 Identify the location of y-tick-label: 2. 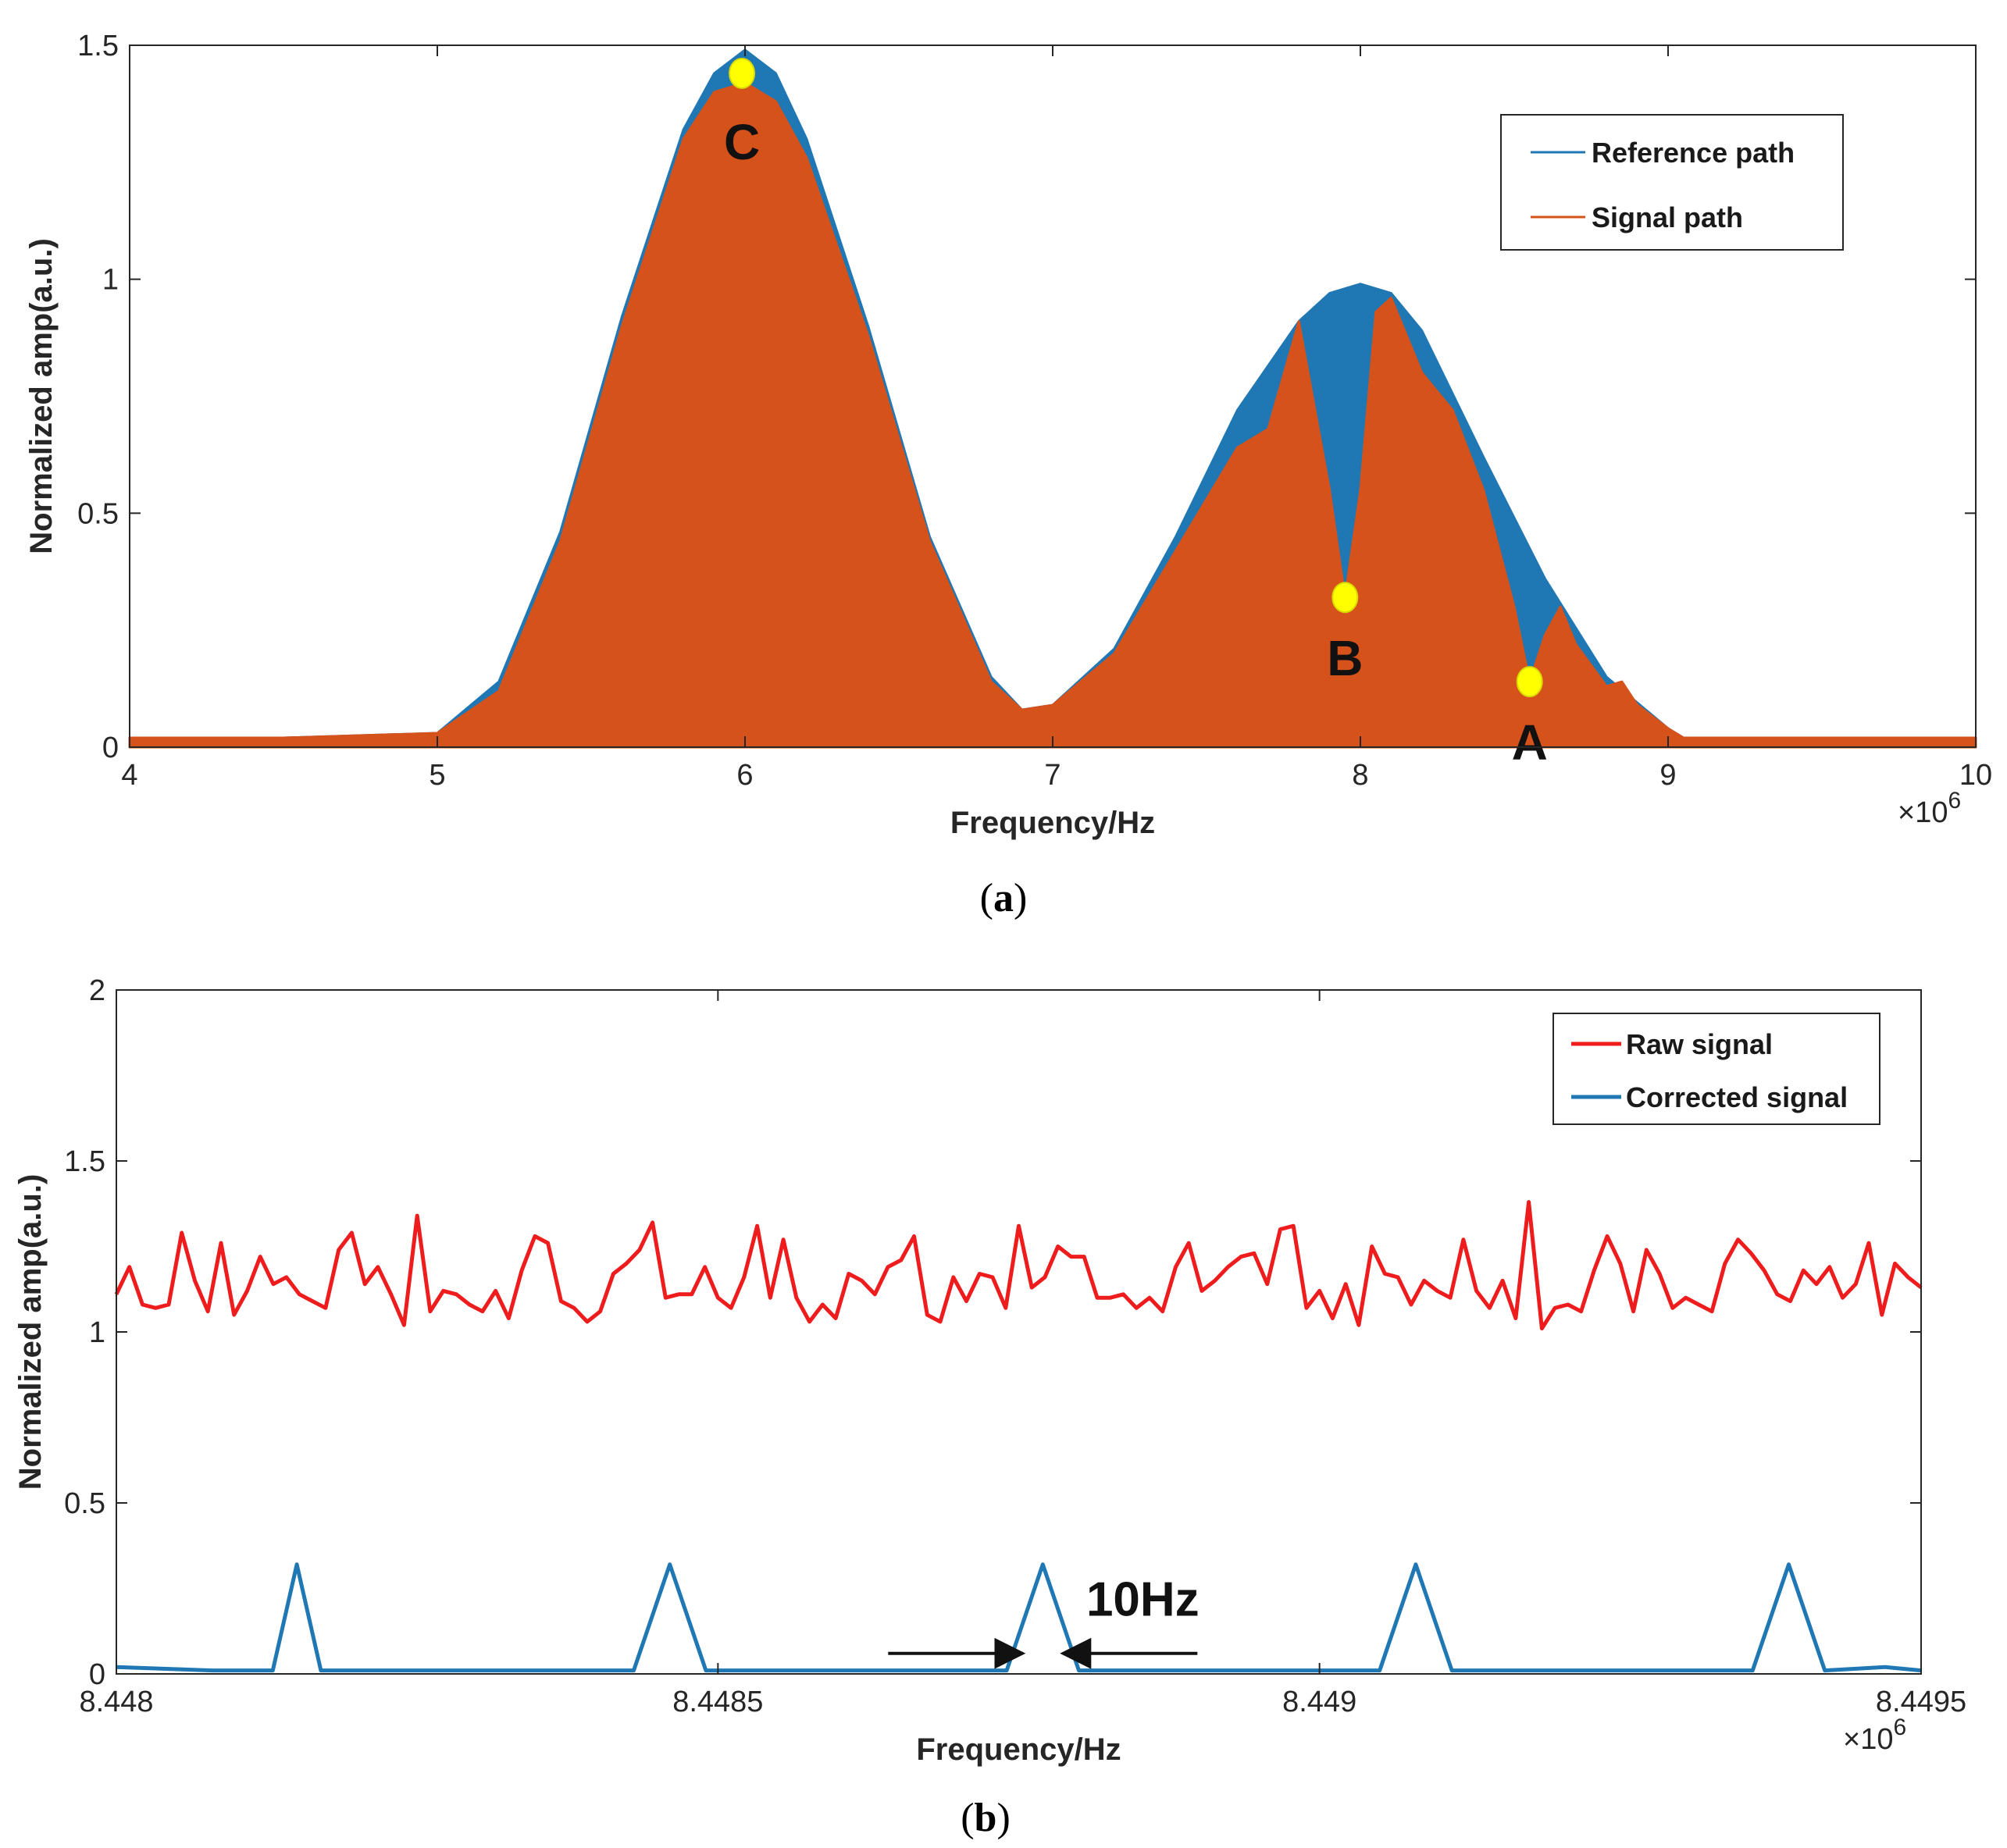
(97, 991).